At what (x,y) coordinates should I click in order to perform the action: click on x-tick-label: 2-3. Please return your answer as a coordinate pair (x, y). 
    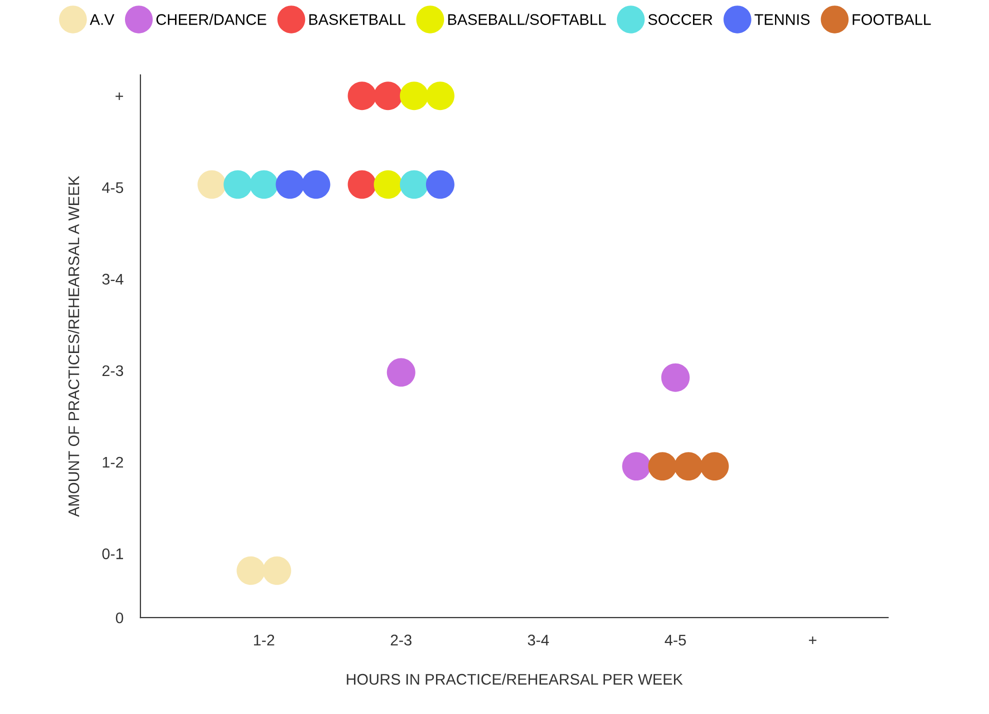
    Looking at the image, I should click on (401, 640).